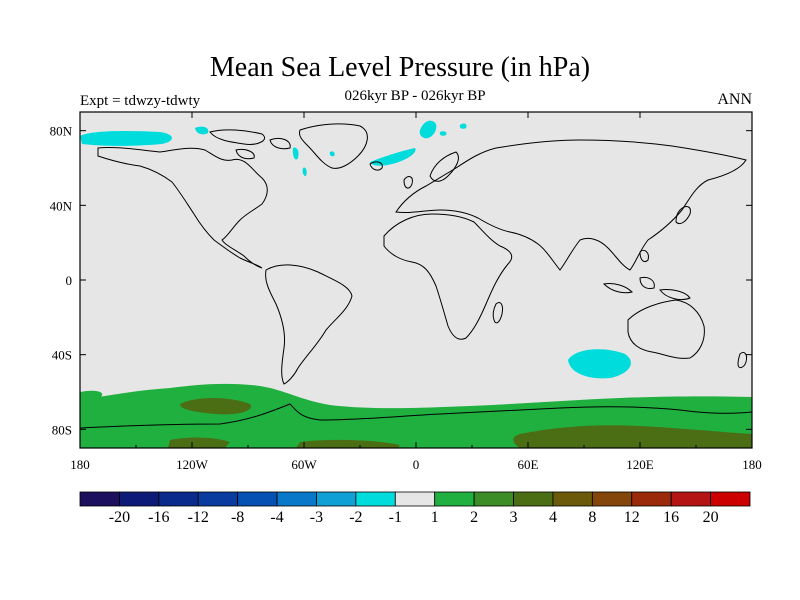 The width and height of the screenshot is (800, 600). Describe the element at coordinates (474, 517) in the screenshot. I see `colorbar-label: 2` at that location.